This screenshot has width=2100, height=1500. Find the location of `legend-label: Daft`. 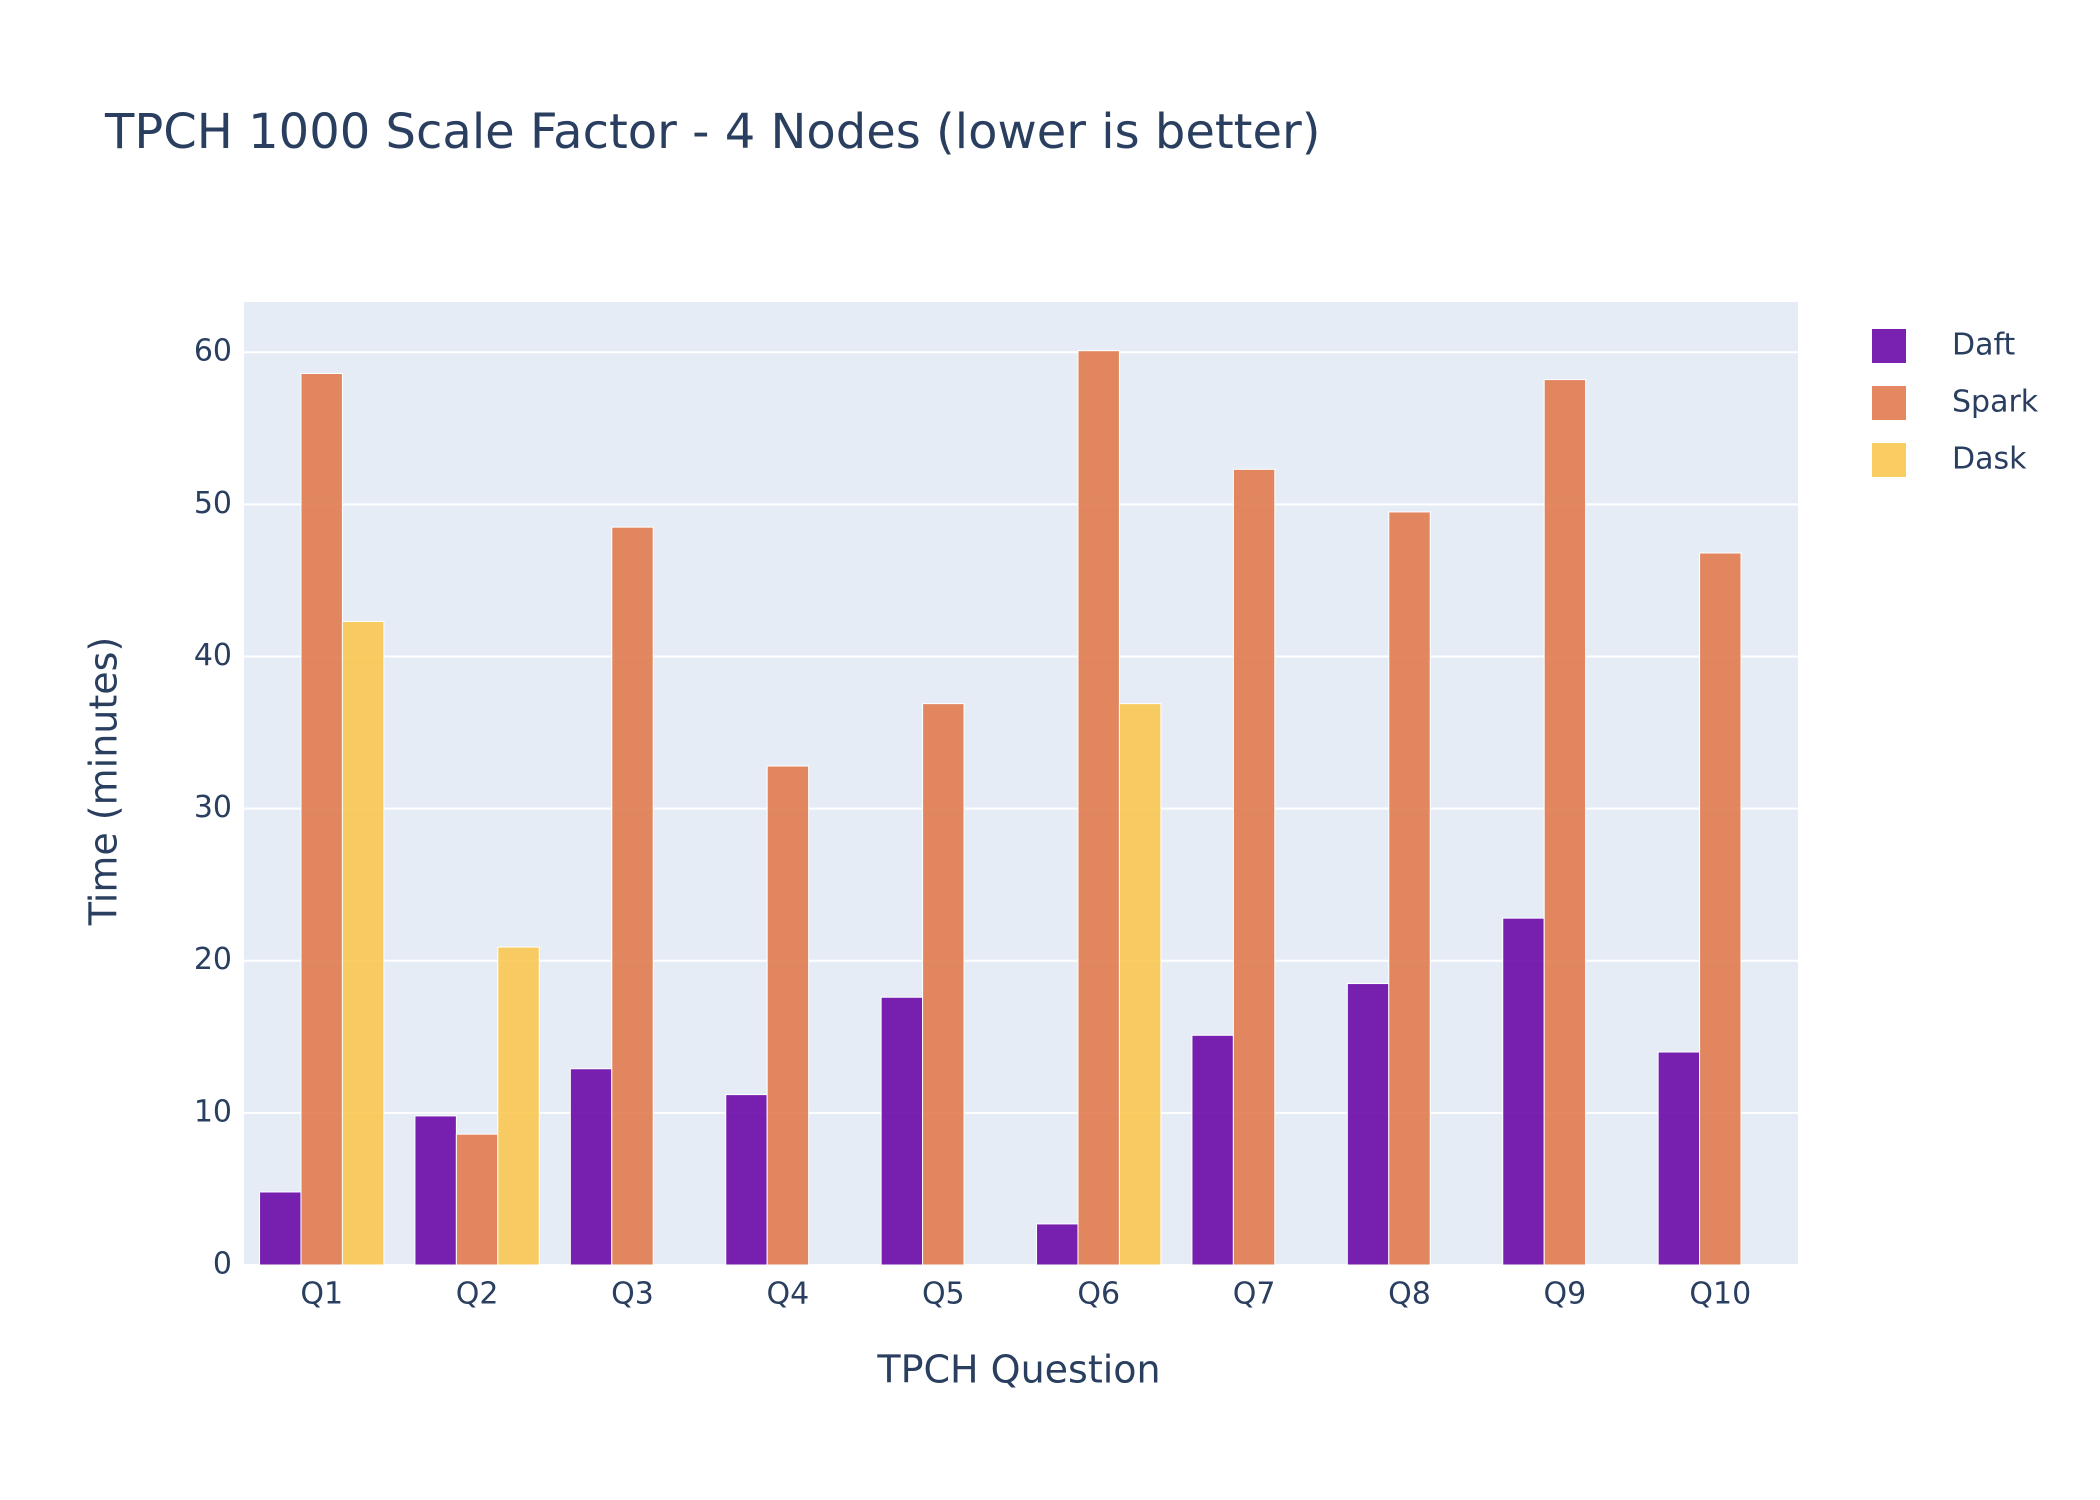

legend-label: Daft is located at coordinates (1984, 345).